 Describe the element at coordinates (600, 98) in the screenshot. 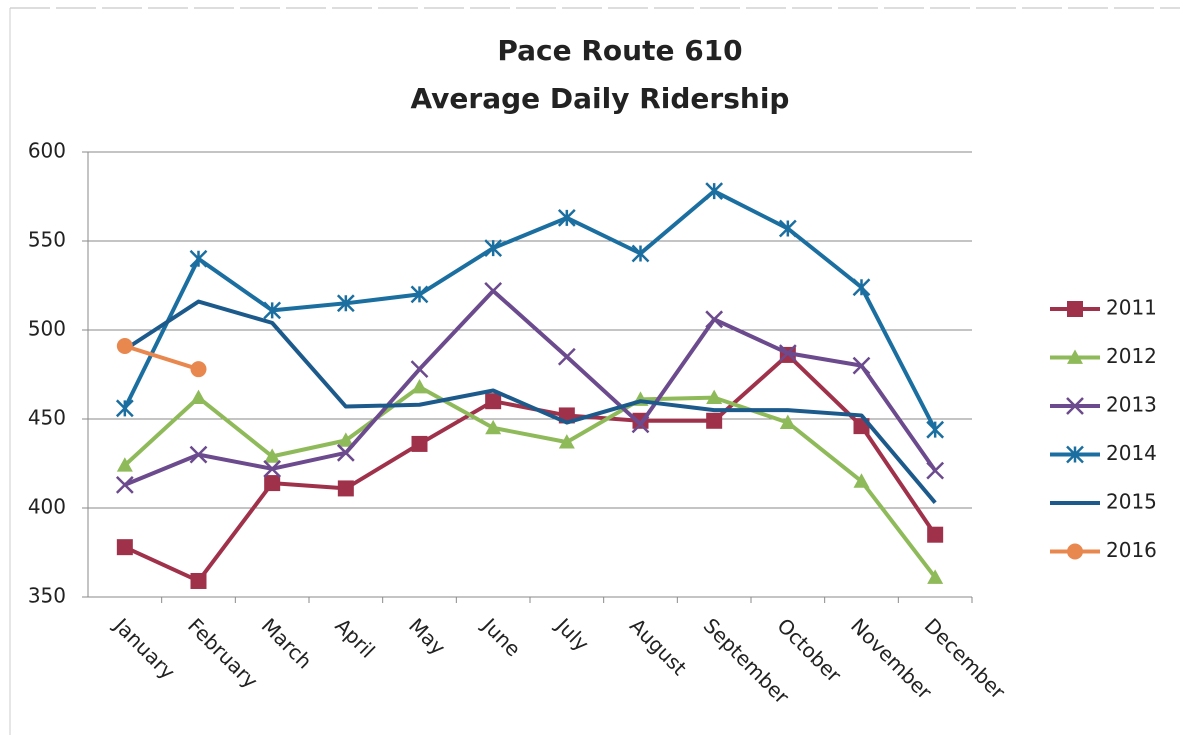

I see `chart-title: Average Daily Ridership` at that location.